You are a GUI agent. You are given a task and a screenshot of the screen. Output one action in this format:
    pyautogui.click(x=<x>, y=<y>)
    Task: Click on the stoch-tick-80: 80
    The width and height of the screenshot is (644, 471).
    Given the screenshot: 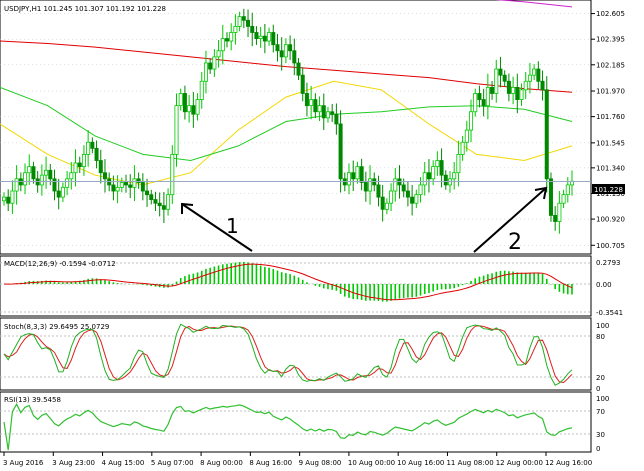 What is the action you would take?
    pyautogui.click(x=600, y=337)
    